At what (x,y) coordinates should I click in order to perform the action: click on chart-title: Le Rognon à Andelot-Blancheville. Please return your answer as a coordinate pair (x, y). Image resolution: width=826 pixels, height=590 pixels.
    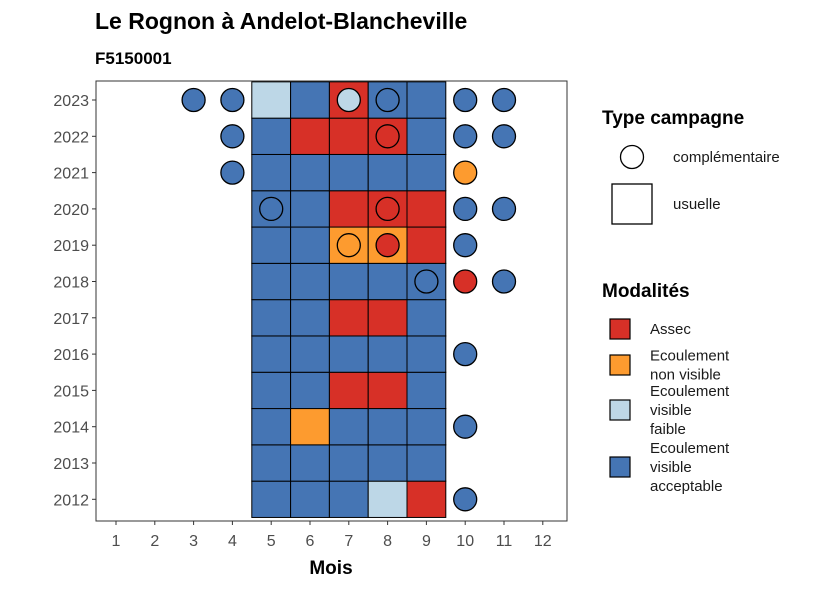
    Looking at the image, I should click on (281, 21).